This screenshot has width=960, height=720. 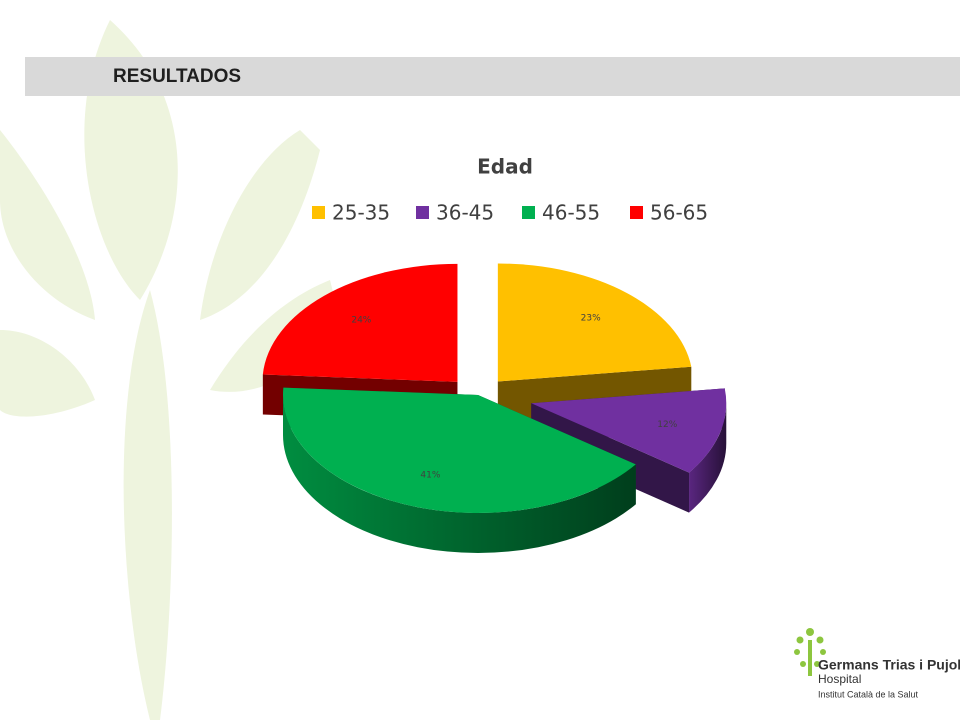 What do you see at coordinates (889, 665) in the screenshot?
I see `logo-name: Germans Trias i Pujol` at bounding box center [889, 665].